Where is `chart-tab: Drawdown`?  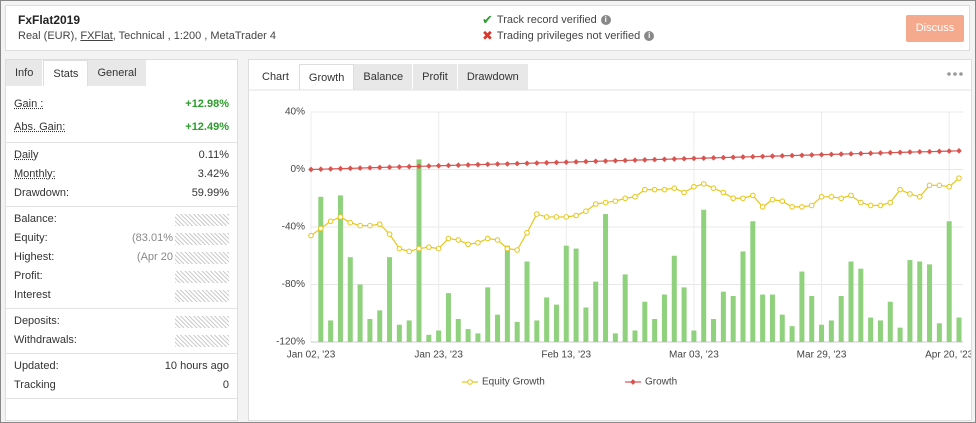 chart-tab: Drawdown is located at coordinates (493, 77).